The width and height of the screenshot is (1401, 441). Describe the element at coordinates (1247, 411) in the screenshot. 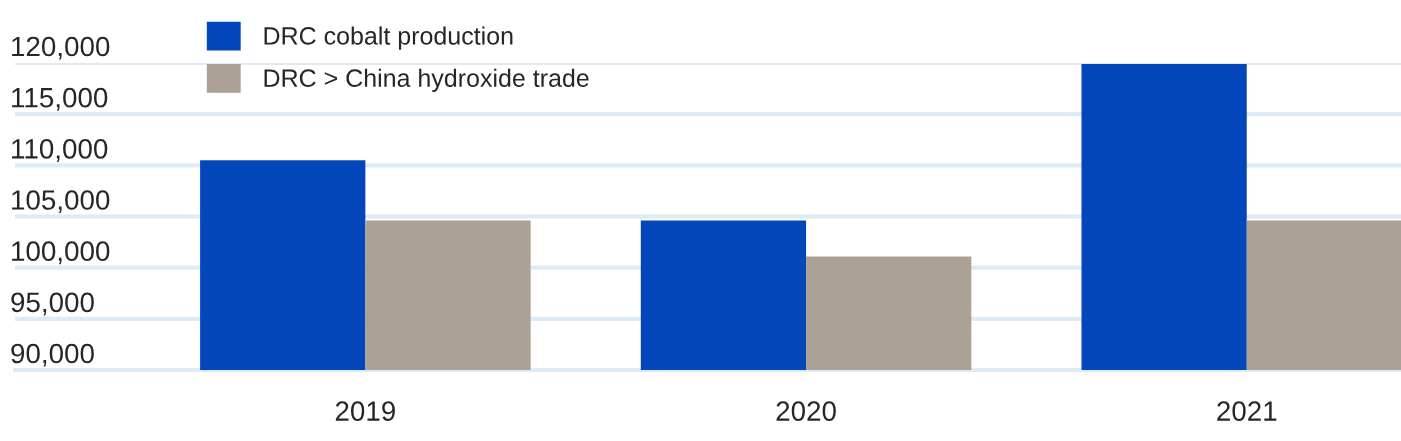

I see `x-tick-label: 2021` at that location.